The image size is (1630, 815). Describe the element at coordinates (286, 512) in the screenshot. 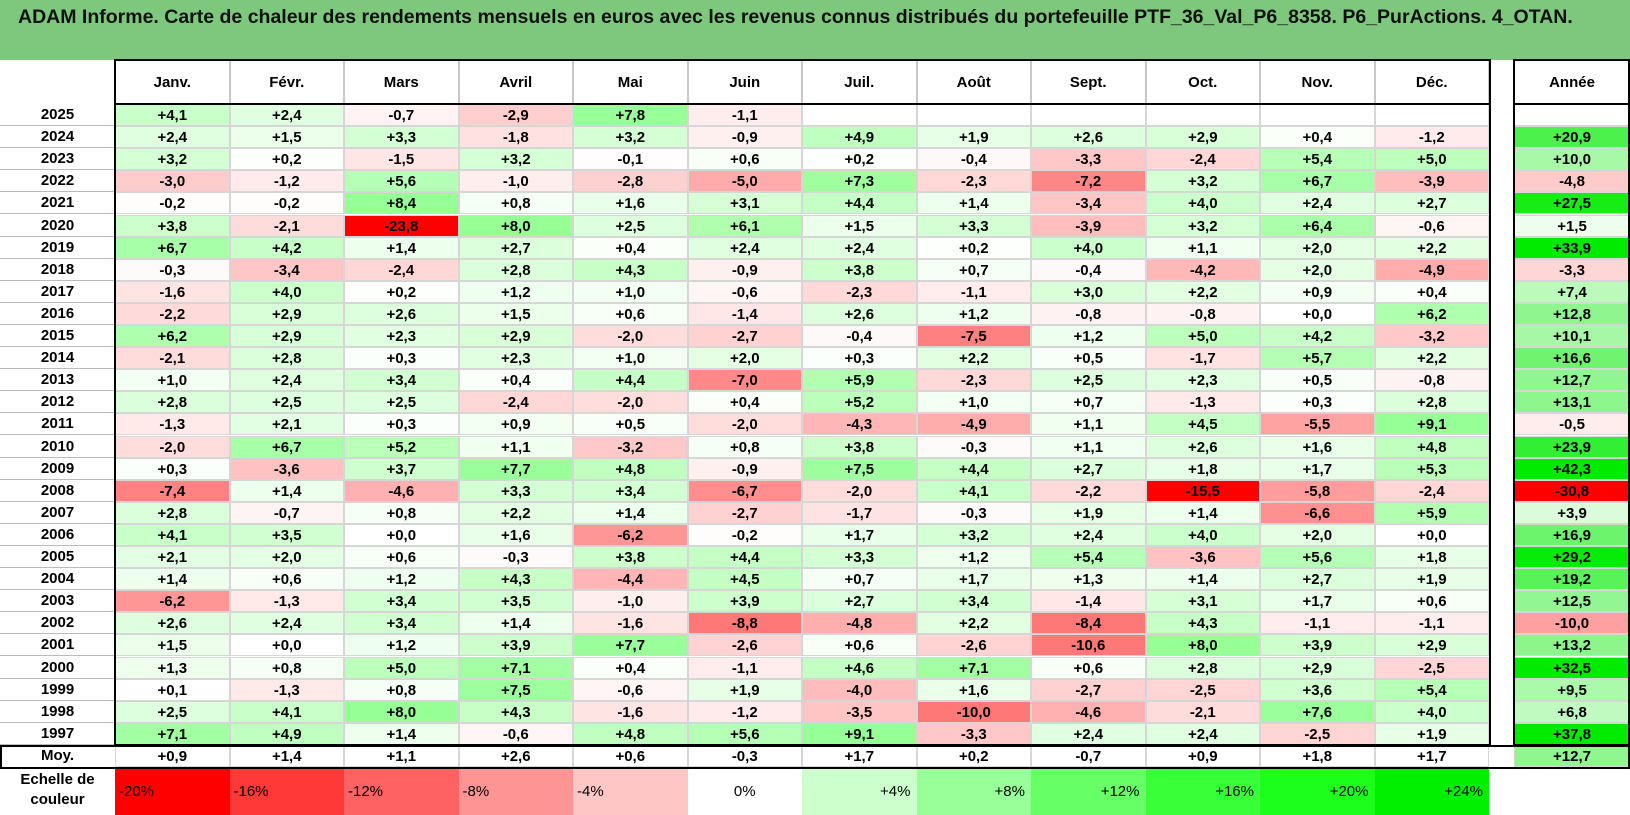

I see `heatmap-cell: -0,7` at that location.